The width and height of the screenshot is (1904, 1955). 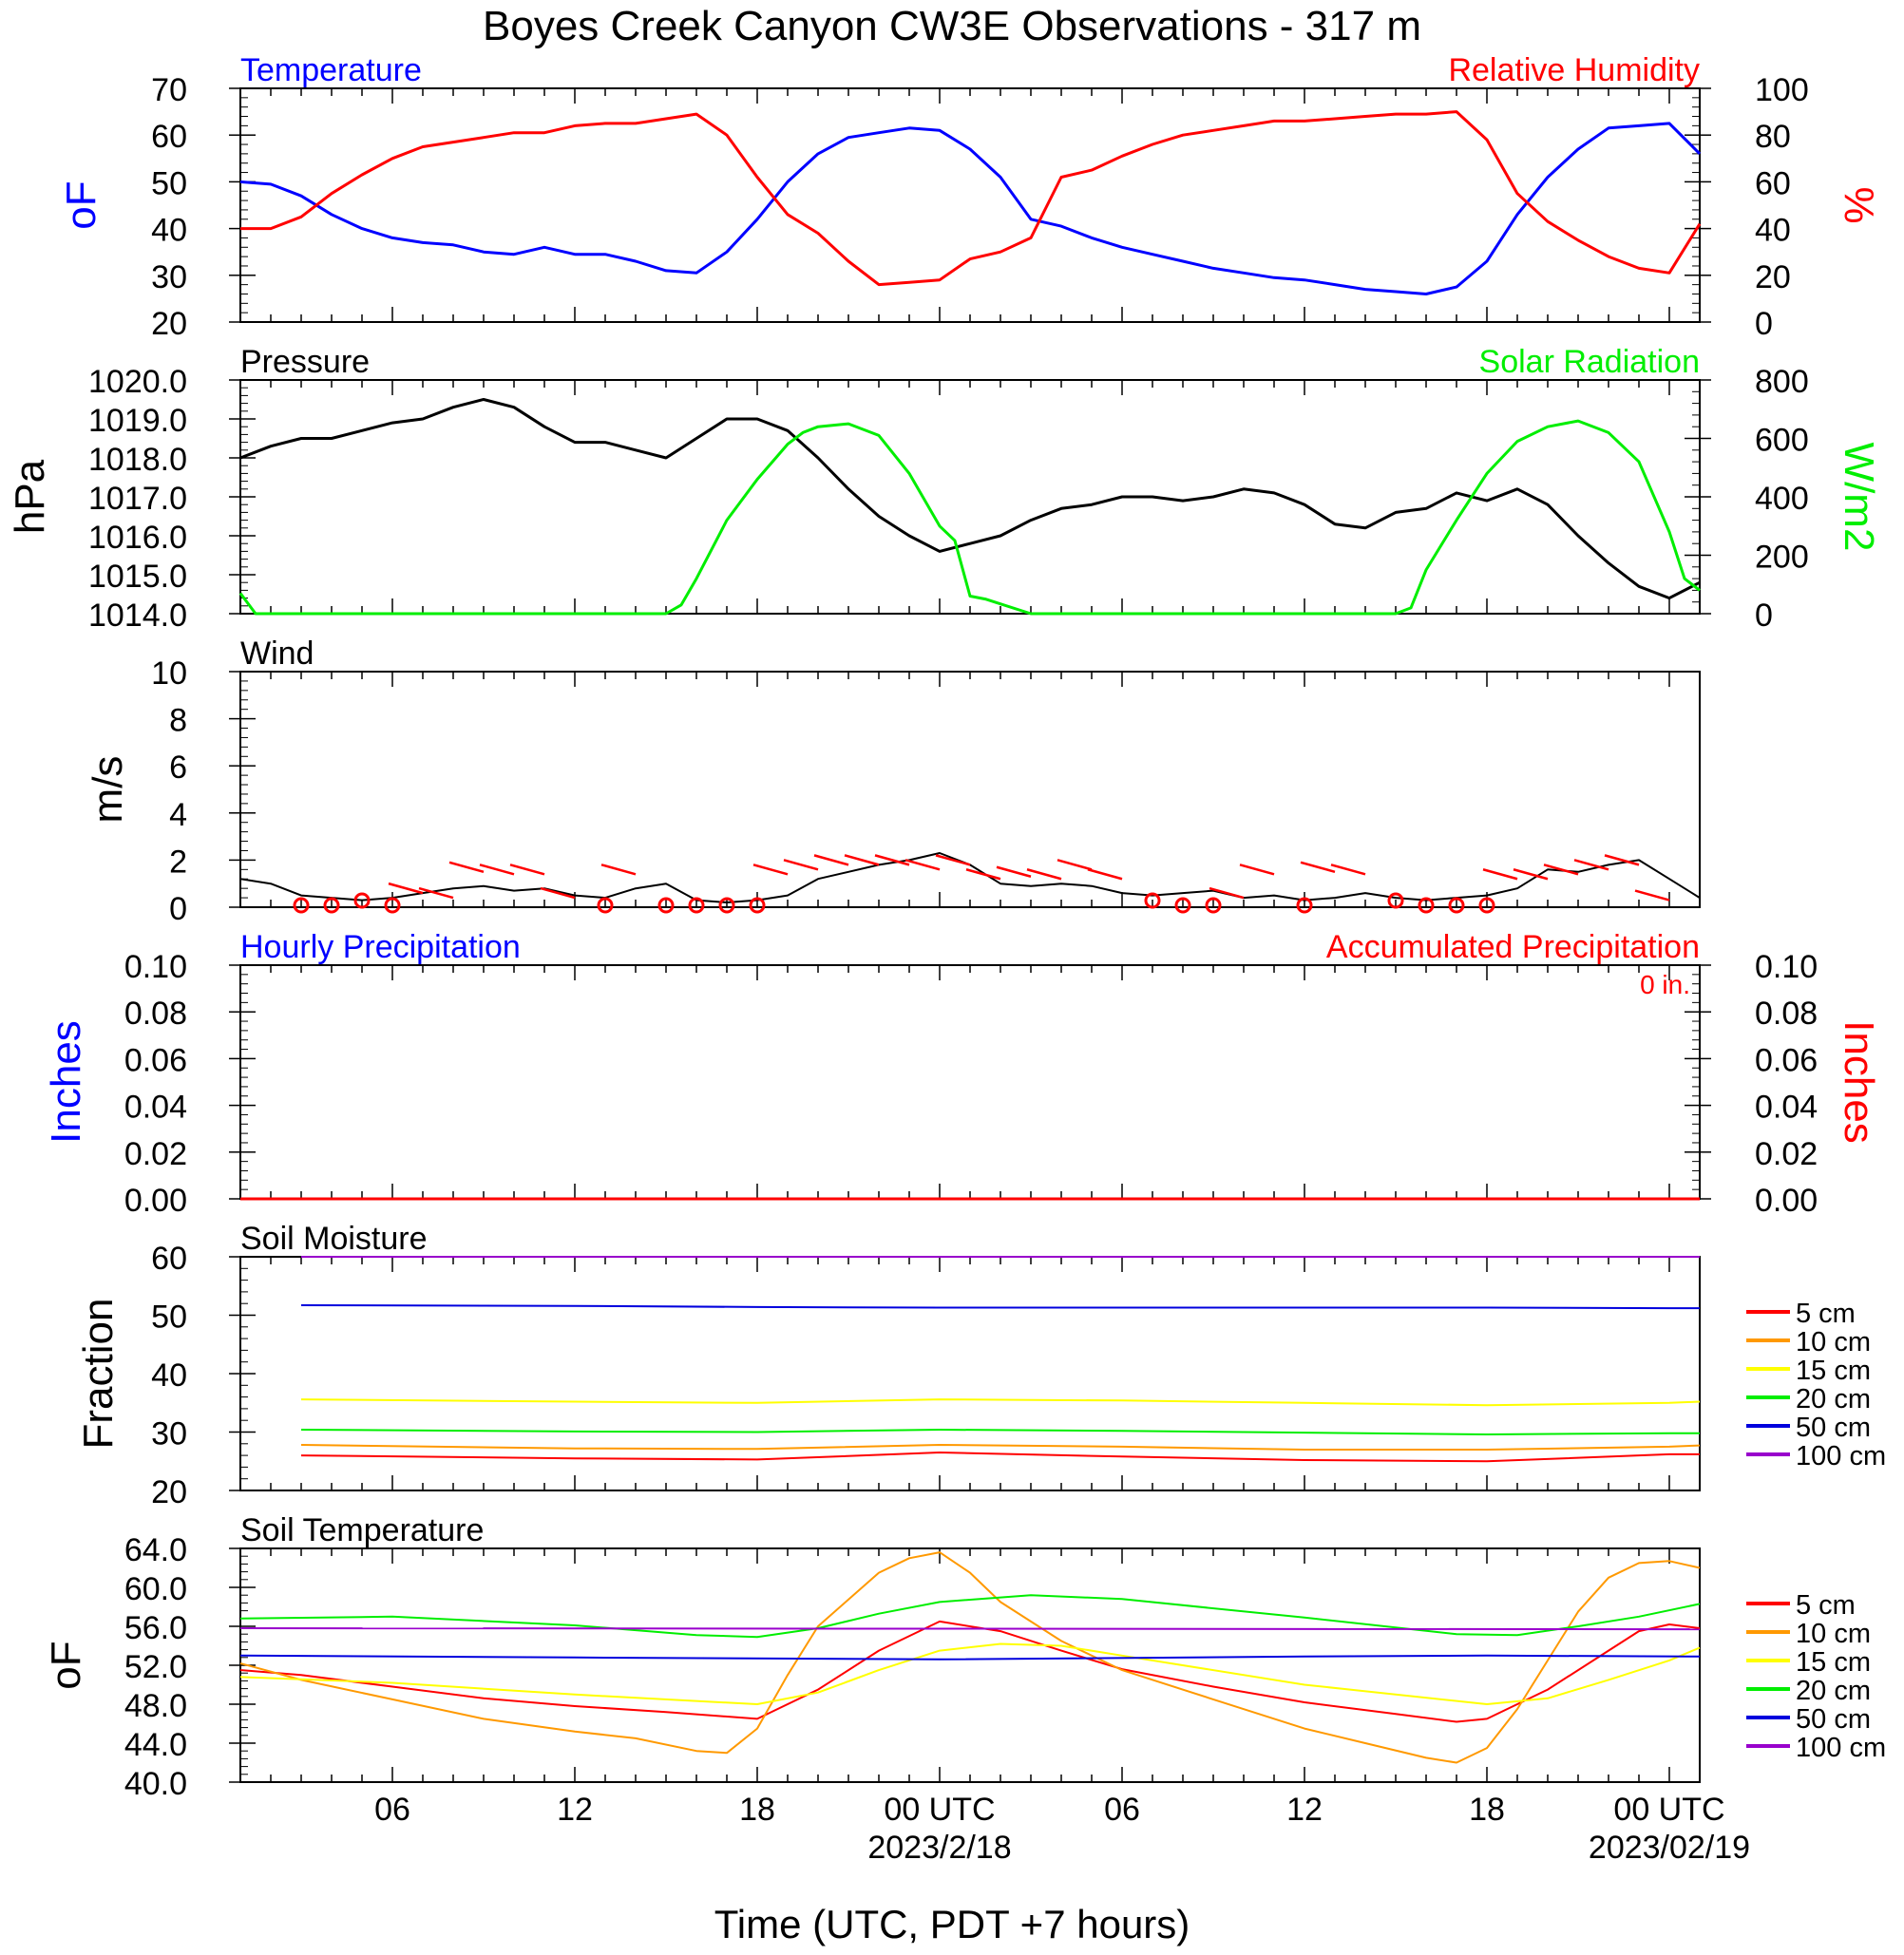 I want to click on temperature-line, so click(x=971, y=208).